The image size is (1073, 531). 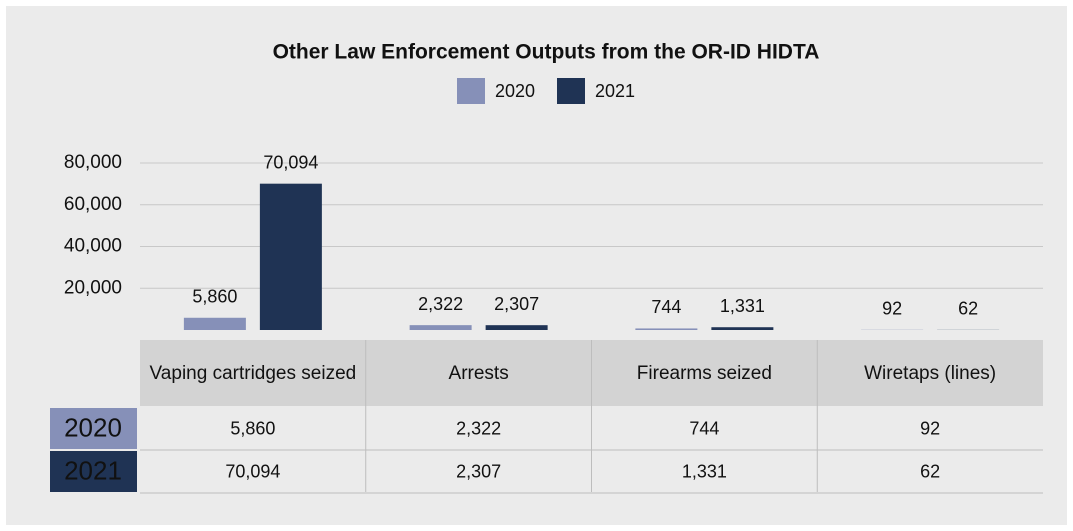 I want to click on legend-label: 2020, so click(x=515, y=91).